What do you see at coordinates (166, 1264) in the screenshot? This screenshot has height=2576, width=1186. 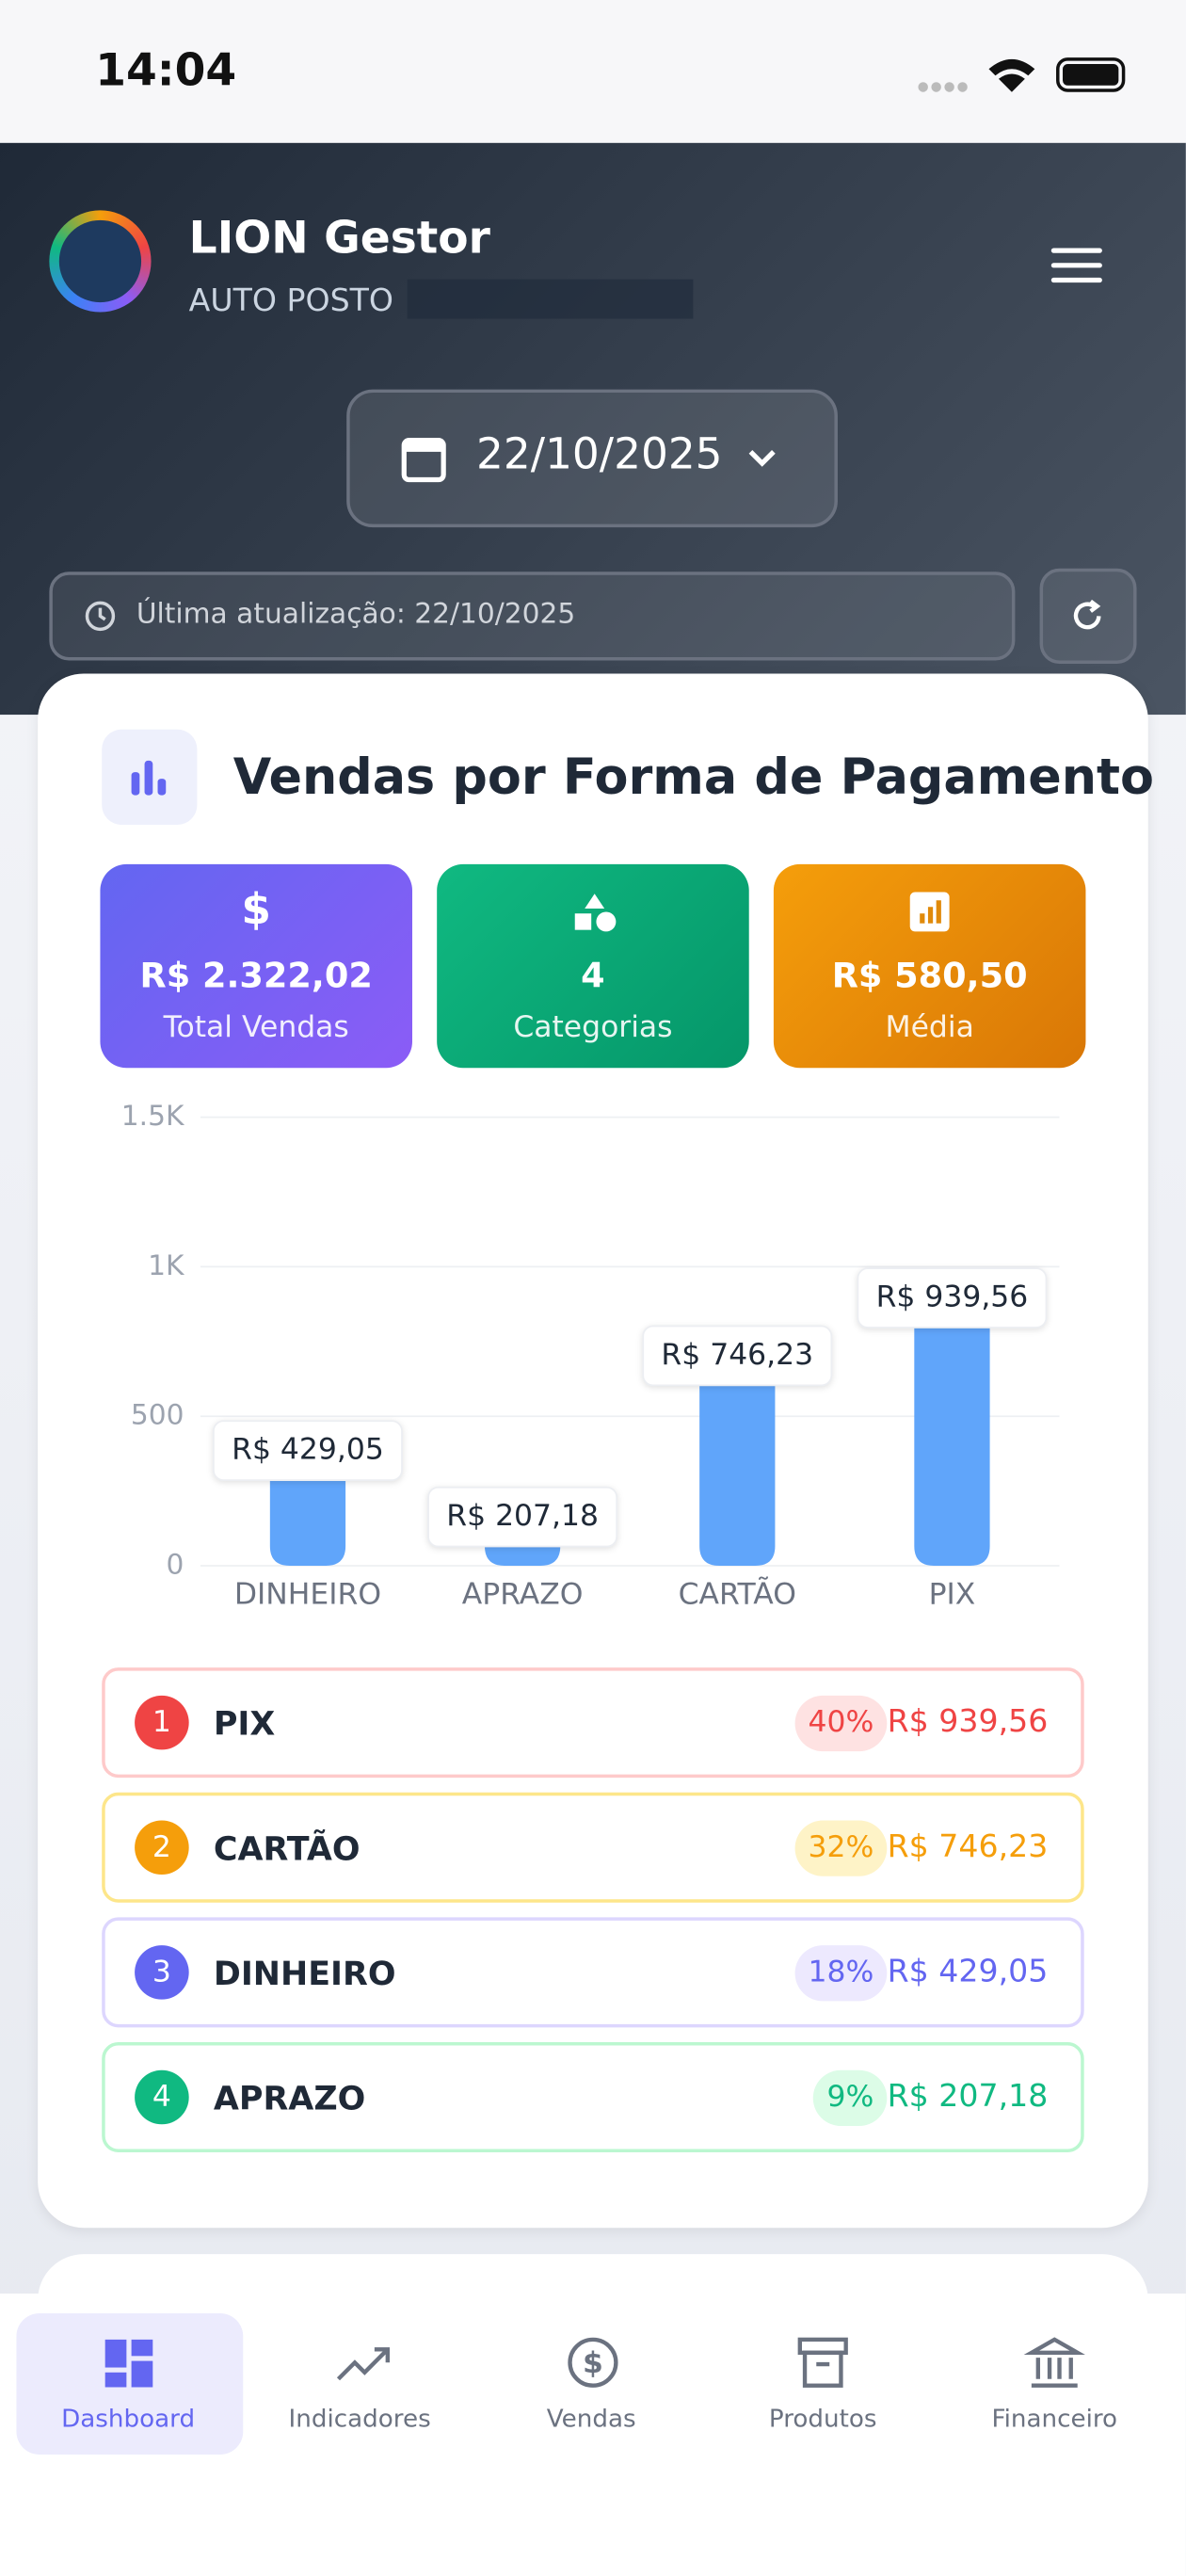 I see `y-tick-label: 1K` at bounding box center [166, 1264].